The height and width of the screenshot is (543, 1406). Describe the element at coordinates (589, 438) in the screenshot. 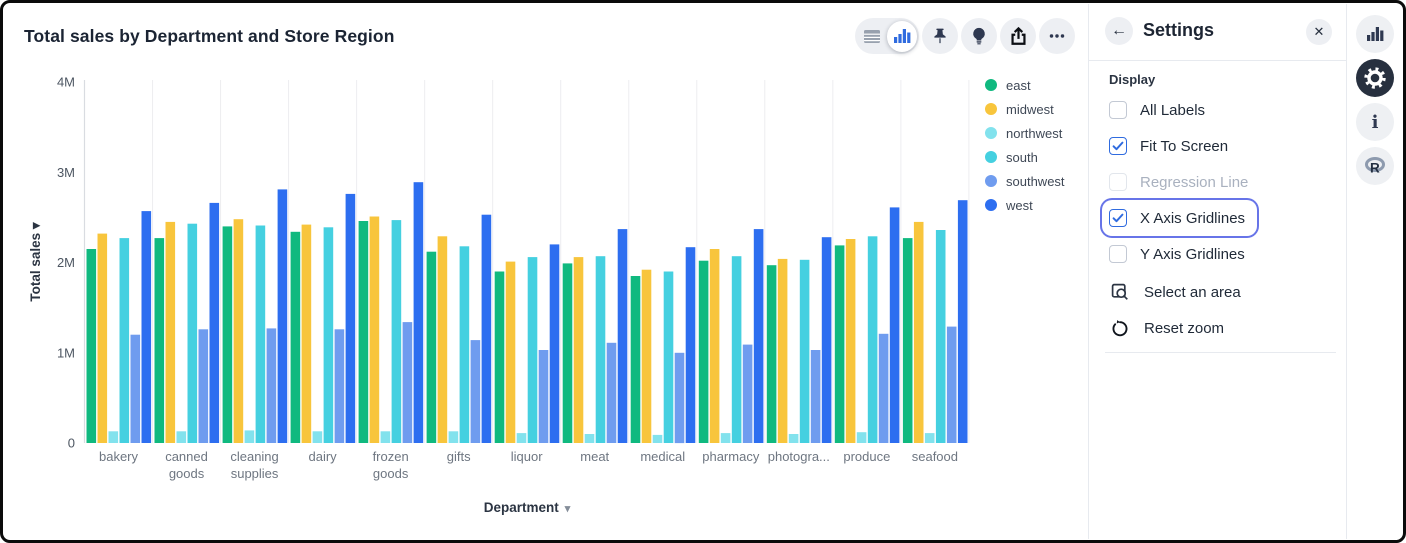

I see `bar-northwest-meat` at that location.